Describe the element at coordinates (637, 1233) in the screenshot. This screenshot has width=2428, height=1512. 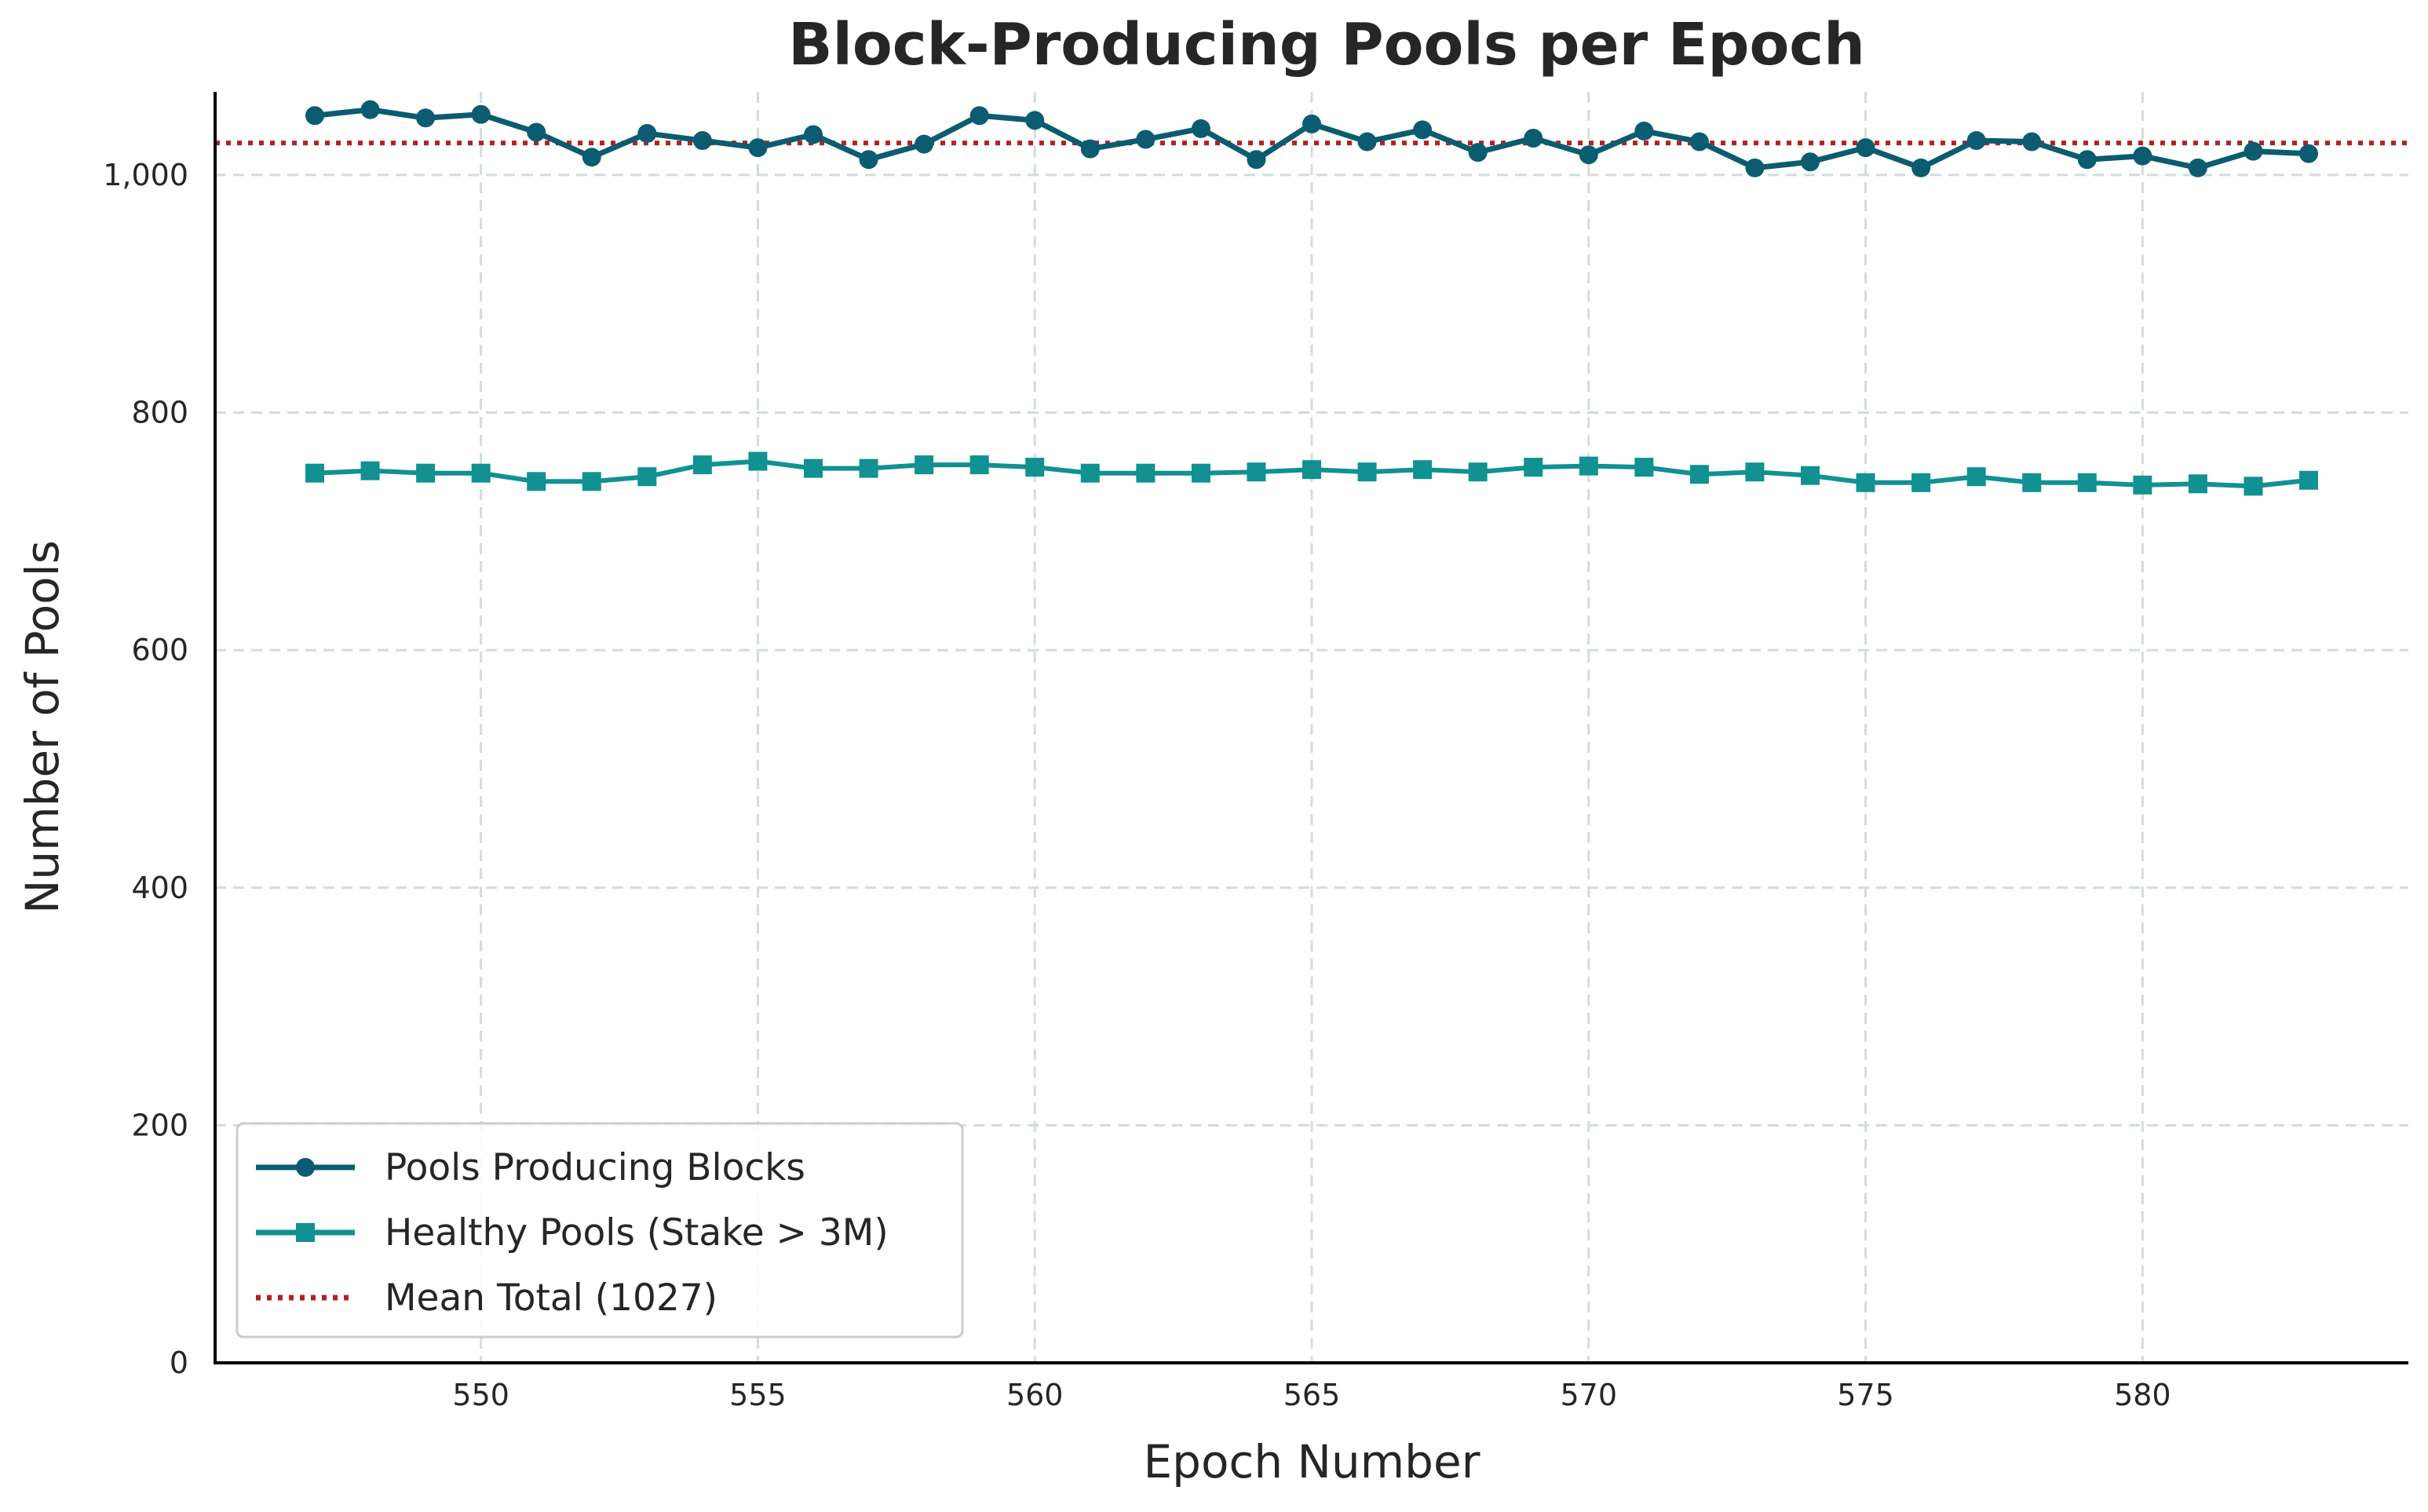
I see `legend-label: Healthy Pools (Stake > 3M)` at that location.